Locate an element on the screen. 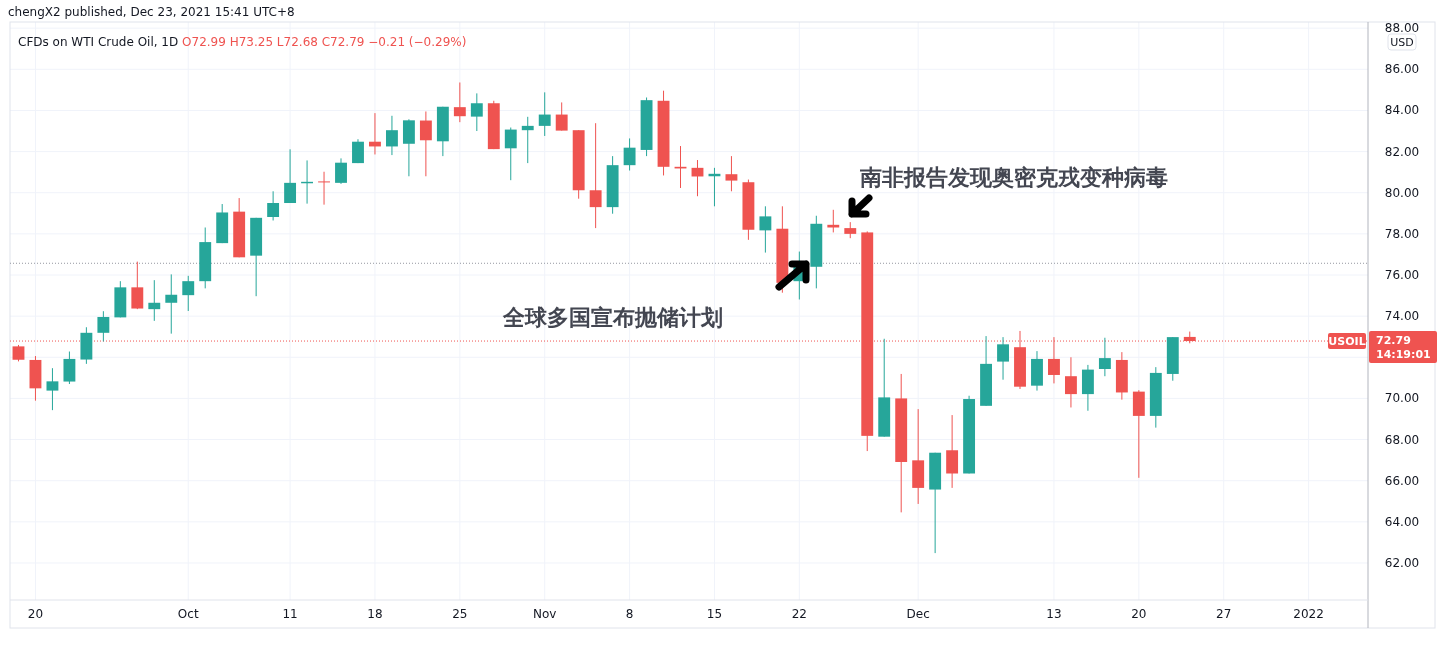 This screenshot has height=664, width=1450. x-tick-label: 25 is located at coordinates (460, 614).